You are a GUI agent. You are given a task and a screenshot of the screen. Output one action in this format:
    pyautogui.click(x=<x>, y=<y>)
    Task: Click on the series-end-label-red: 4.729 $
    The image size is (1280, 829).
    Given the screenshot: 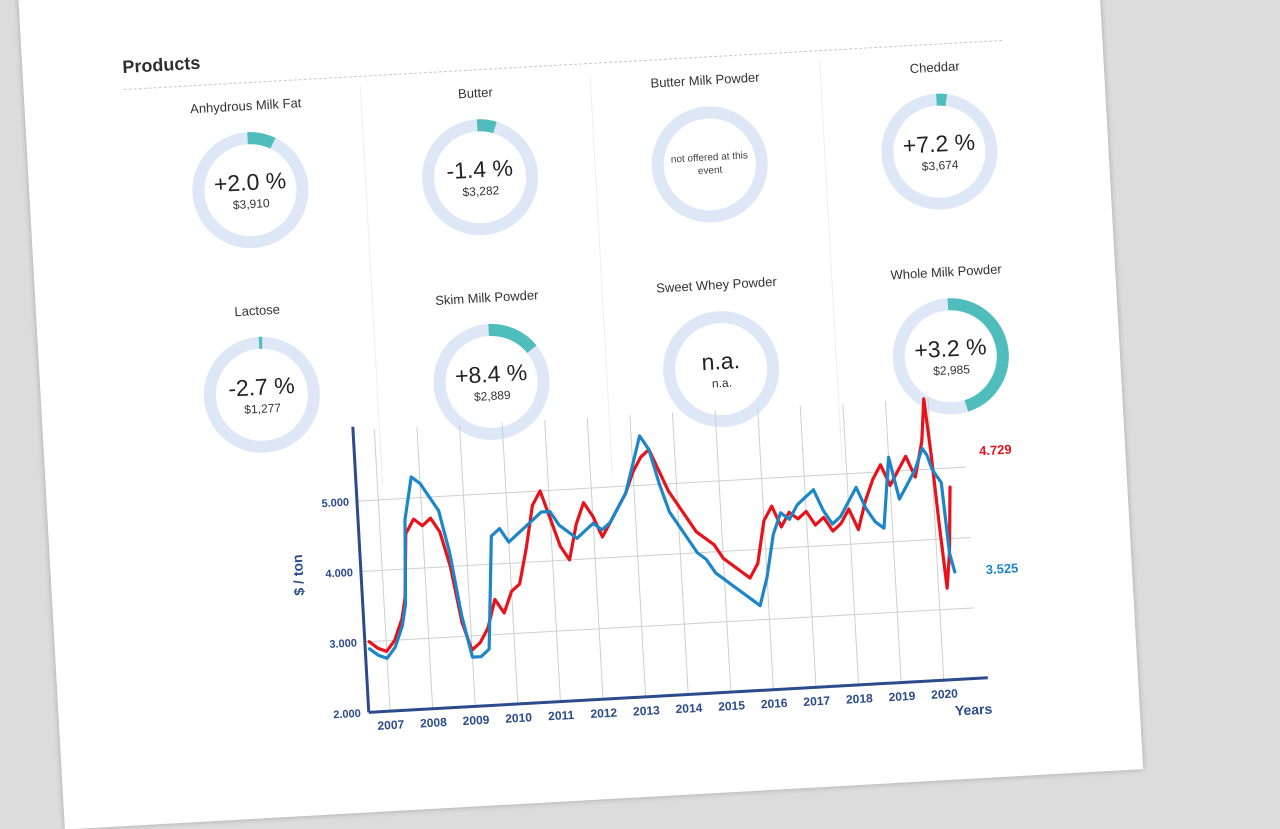 What is the action you would take?
    pyautogui.click(x=1001, y=449)
    